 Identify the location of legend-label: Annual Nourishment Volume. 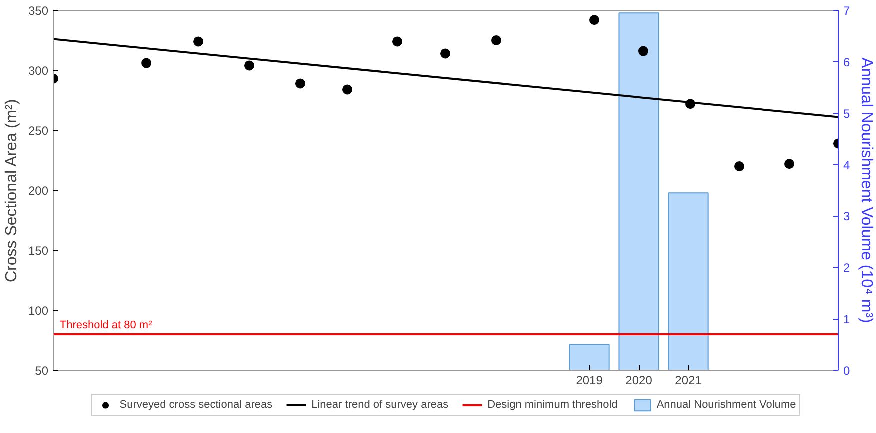
(726, 405).